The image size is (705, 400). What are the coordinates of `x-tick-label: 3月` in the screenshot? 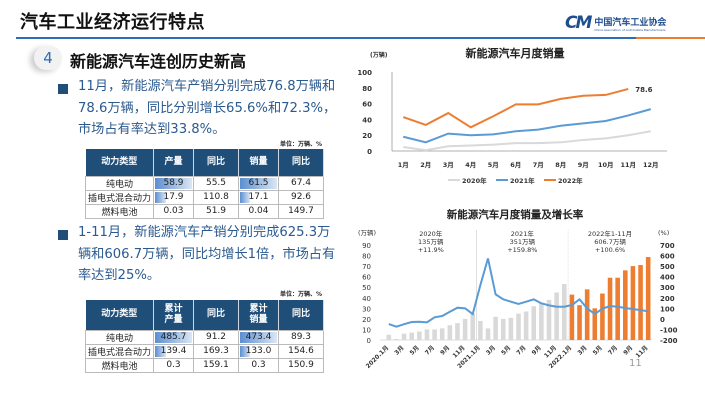 It's located at (448, 165).